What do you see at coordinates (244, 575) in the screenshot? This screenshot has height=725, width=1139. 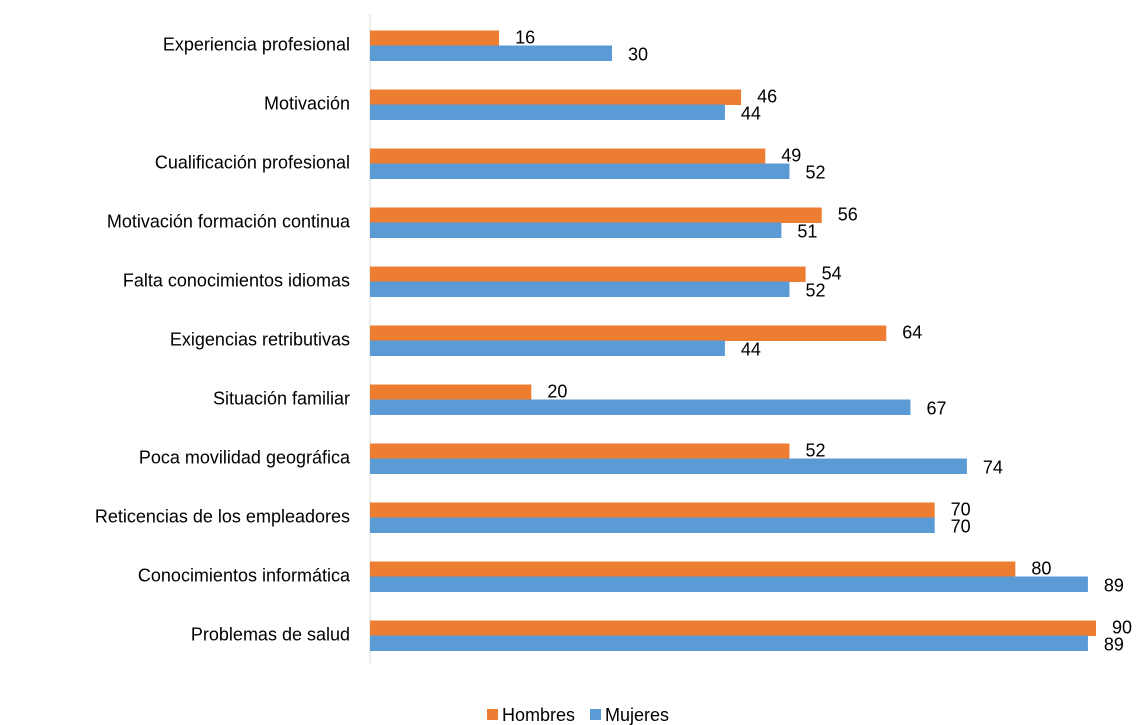 I see `category-label: Conocimientos informática` at bounding box center [244, 575].